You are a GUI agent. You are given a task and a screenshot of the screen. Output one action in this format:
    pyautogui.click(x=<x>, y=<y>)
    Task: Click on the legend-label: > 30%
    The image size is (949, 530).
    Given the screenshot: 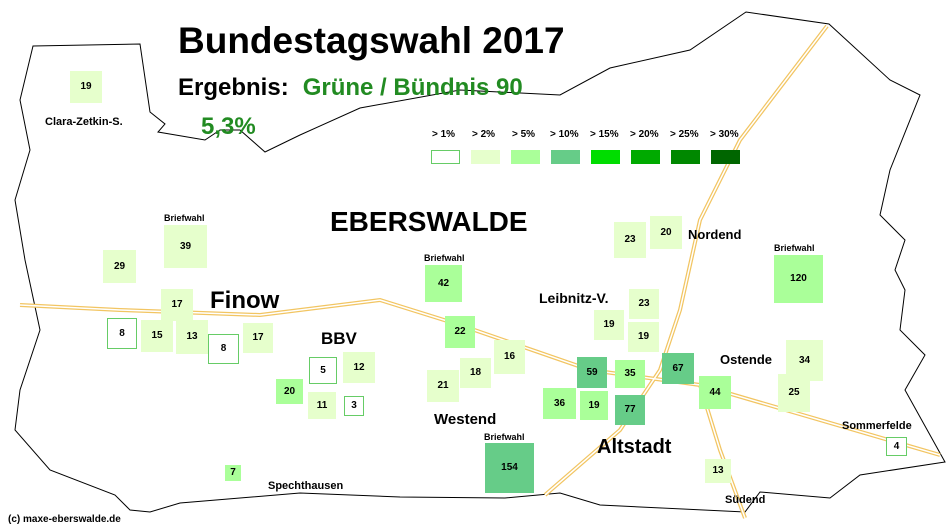 What is the action you would take?
    pyautogui.click(x=724, y=134)
    